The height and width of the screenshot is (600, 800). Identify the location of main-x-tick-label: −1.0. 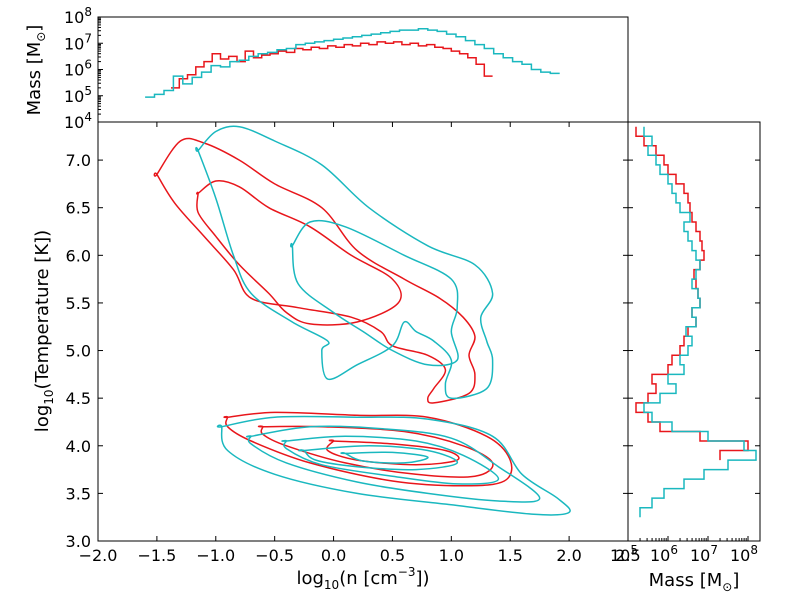
(215, 555).